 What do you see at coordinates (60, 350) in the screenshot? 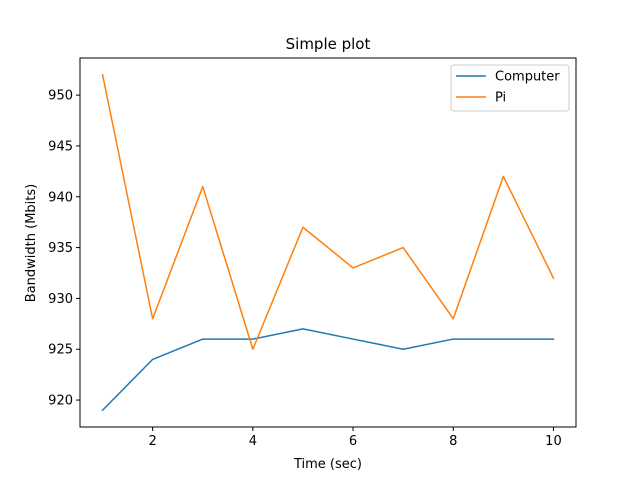
I see `y-tick-label: 925` at bounding box center [60, 350].